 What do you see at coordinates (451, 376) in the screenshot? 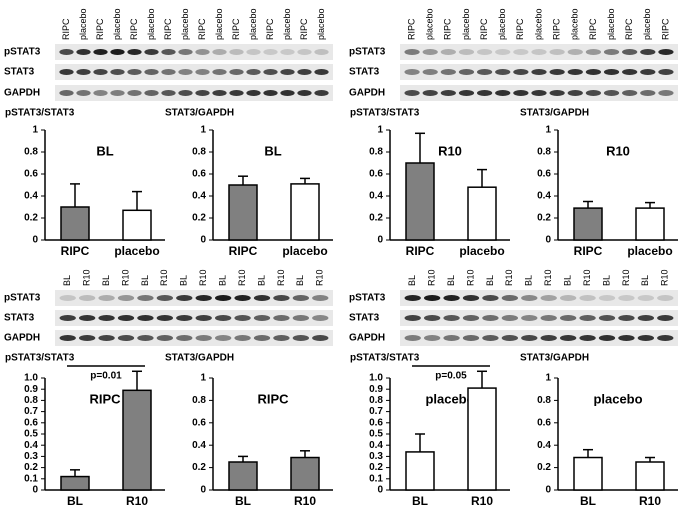
I see `p-value: p=0.05` at bounding box center [451, 376].